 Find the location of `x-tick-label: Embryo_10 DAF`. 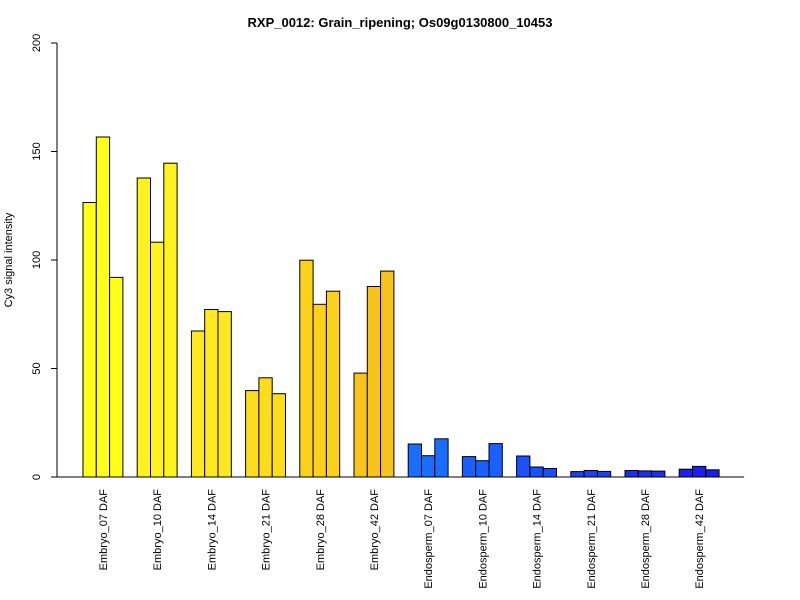

x-tick-label: Embryo_10 DAF is located at coordinates (158, 530).